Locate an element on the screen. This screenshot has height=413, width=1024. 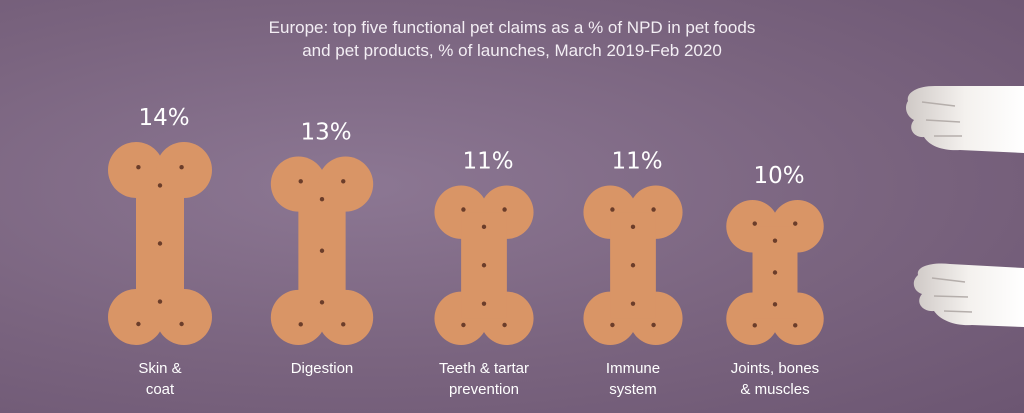
value-label: 10% is located at coordinates (778, 176).